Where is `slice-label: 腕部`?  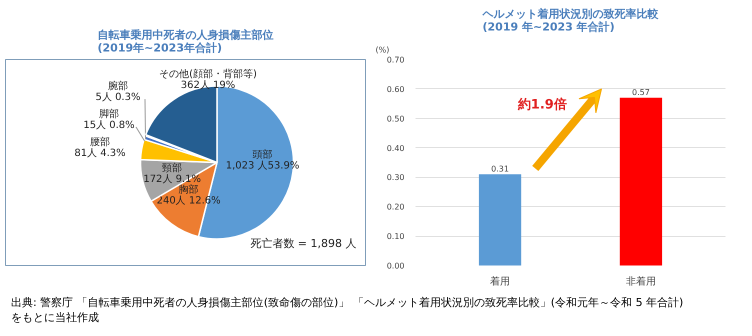 slice-label: 腕部 is located at coordinates (118, 86).